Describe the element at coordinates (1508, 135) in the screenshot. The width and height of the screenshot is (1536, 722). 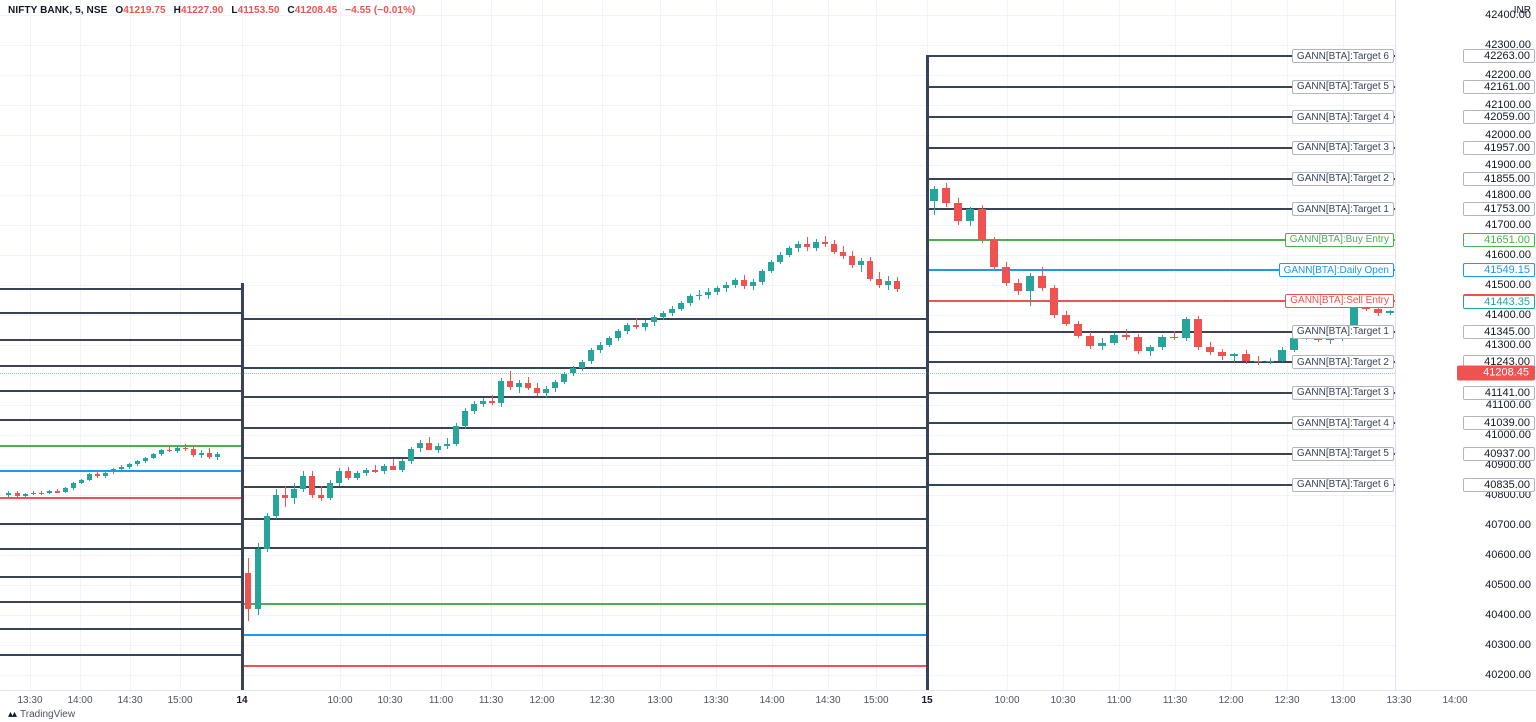
I see `price-axis-tick: 42000.00` at that location.